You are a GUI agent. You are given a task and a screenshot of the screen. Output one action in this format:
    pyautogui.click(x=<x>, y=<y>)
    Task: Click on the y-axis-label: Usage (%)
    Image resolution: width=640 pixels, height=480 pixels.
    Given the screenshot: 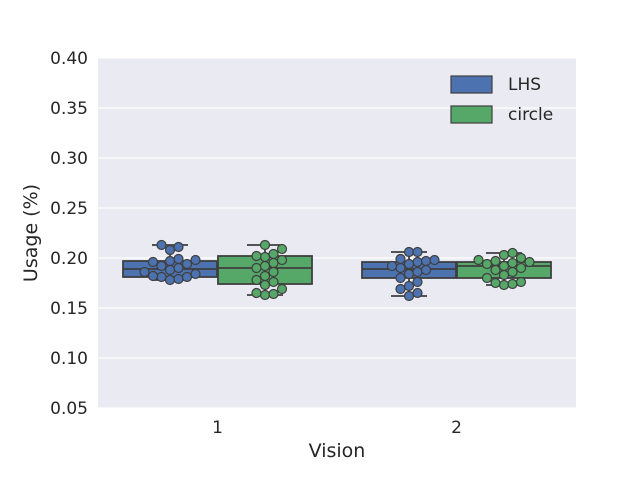 What is the action you would take?
    pyautogui.click(x=31, y=233)
    